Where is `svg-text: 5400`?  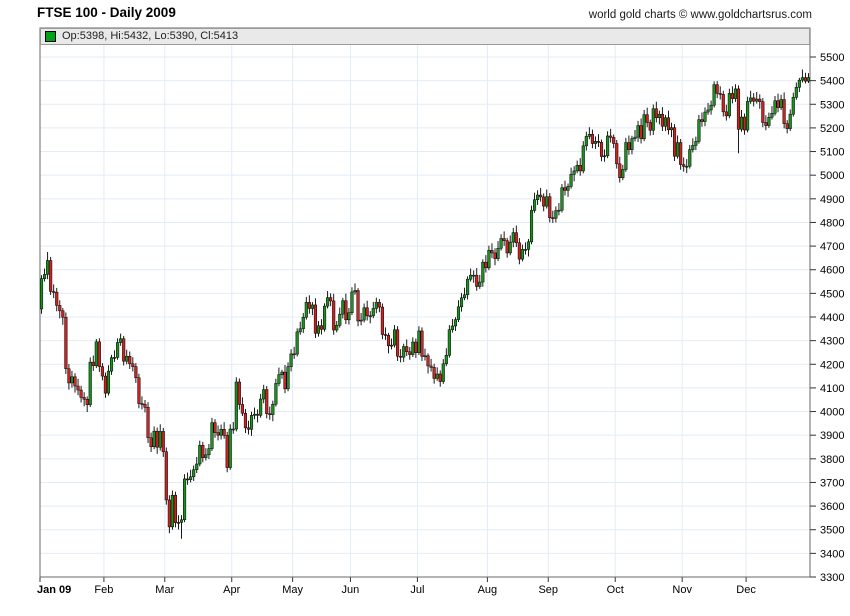 svg-text: 5400 is located at coordinates (832, 82).